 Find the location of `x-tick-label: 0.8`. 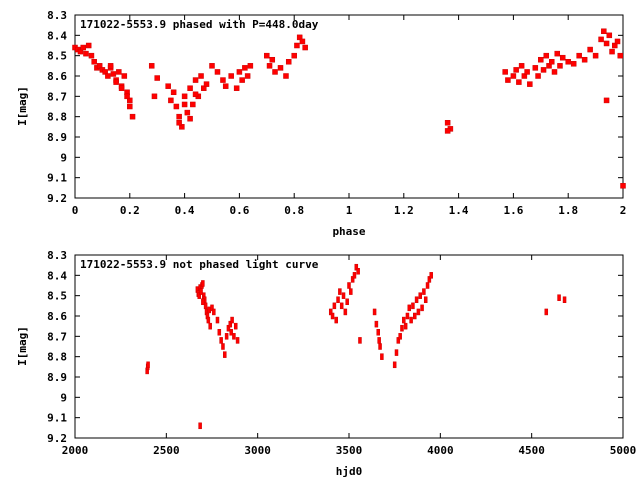

x-tick-label: 0.8 is located at coordinates (294, 210).